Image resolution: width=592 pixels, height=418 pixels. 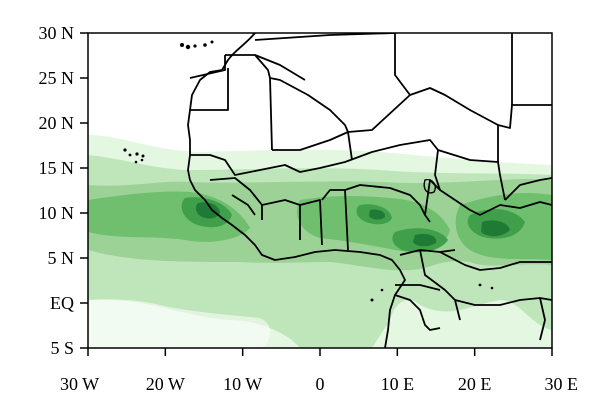 What do you see at coordinates (57, 78) in the screenshot?
I see `y-tick-label: 25 N` at bounding box center [57, 78].